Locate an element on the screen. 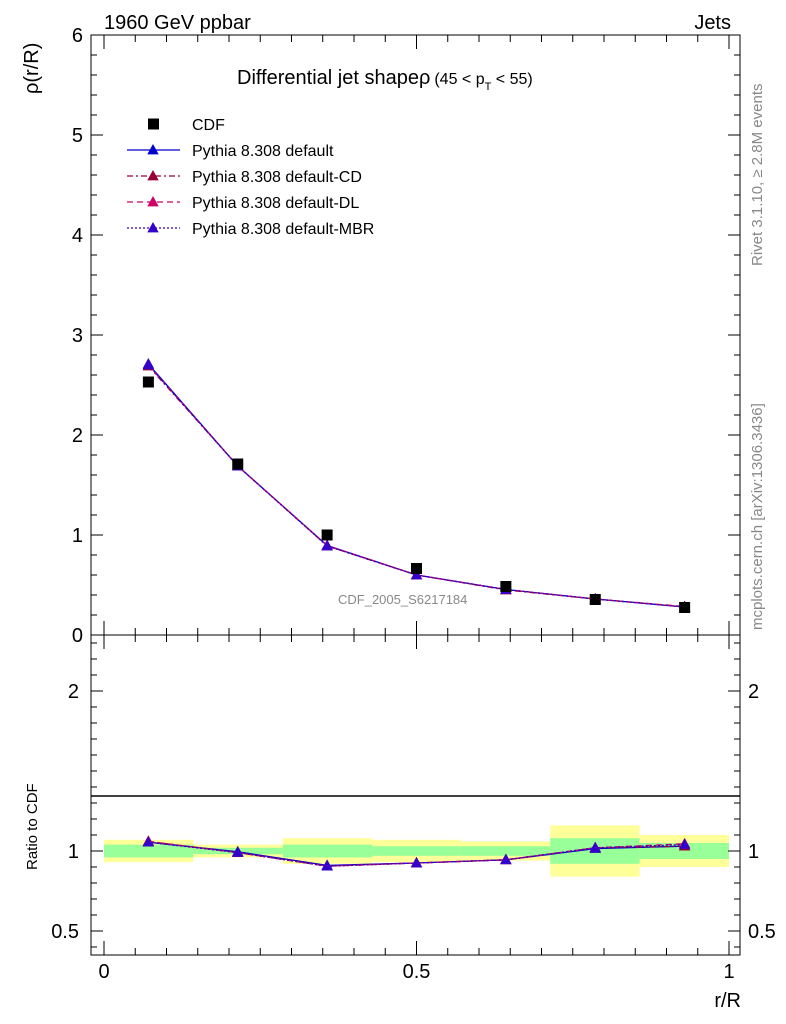 The width and height of the screenshot is (786, 1024). ratio-y-tick-label: 1 is located at coordinates (73, 852).